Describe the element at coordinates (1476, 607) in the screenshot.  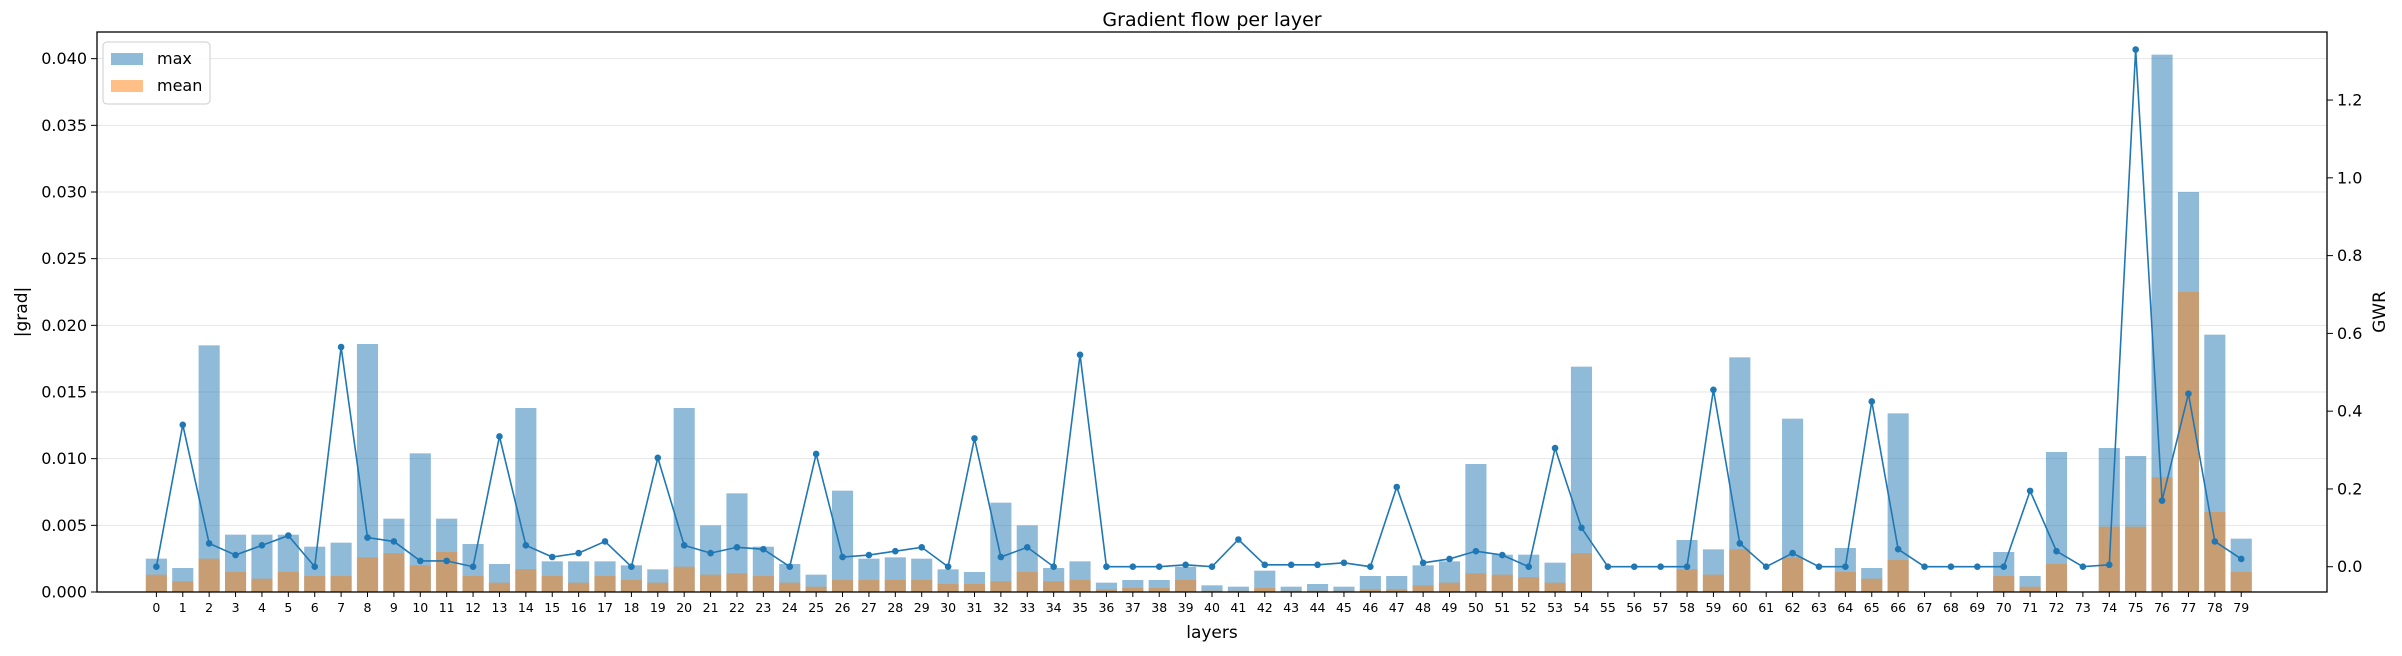
I see `x-tick-label: 50` at that location.